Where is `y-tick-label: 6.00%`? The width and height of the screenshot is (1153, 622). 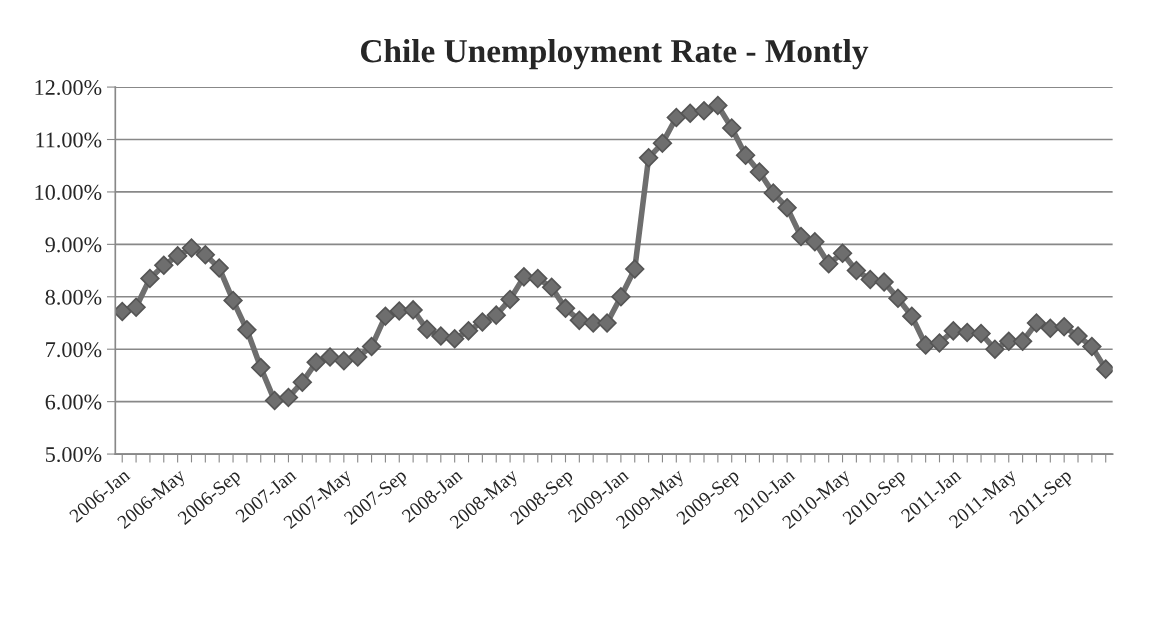
y-tick-label: 6.00% is located at coordinates (73, 402).